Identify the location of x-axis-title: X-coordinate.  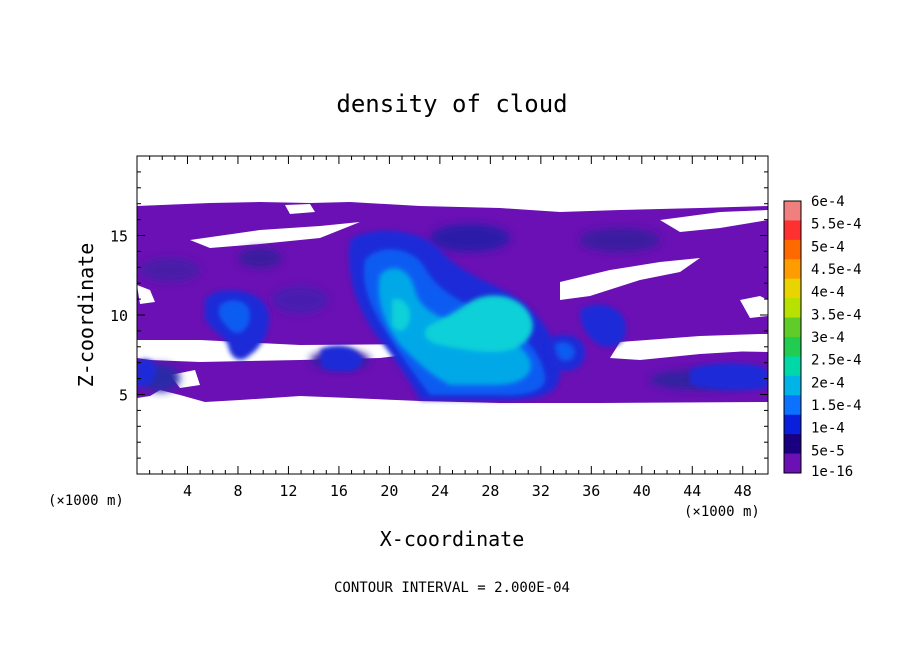
(452, 539).